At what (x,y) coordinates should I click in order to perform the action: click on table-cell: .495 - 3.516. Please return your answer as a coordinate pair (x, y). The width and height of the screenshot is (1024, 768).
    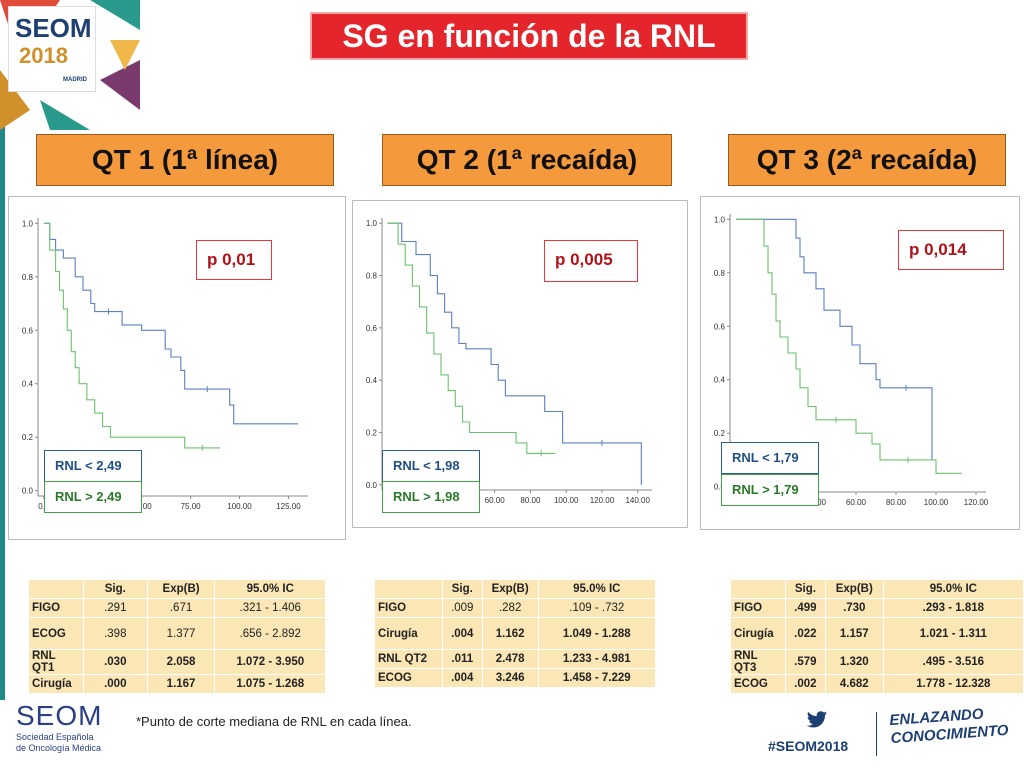
    Looking at the image, I should click on (953, 662).